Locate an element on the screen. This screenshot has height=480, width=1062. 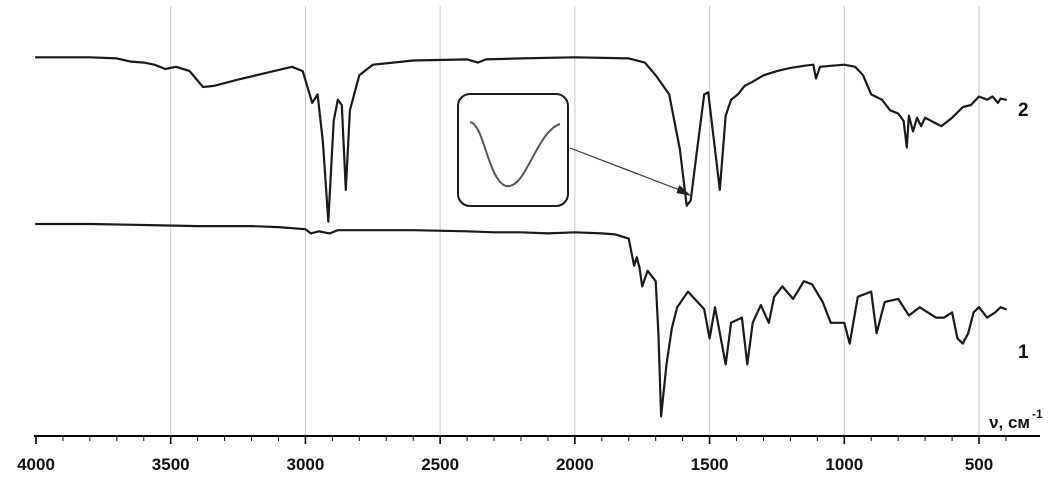
series-label-2: 2 is located at coordinates (1023, 110).